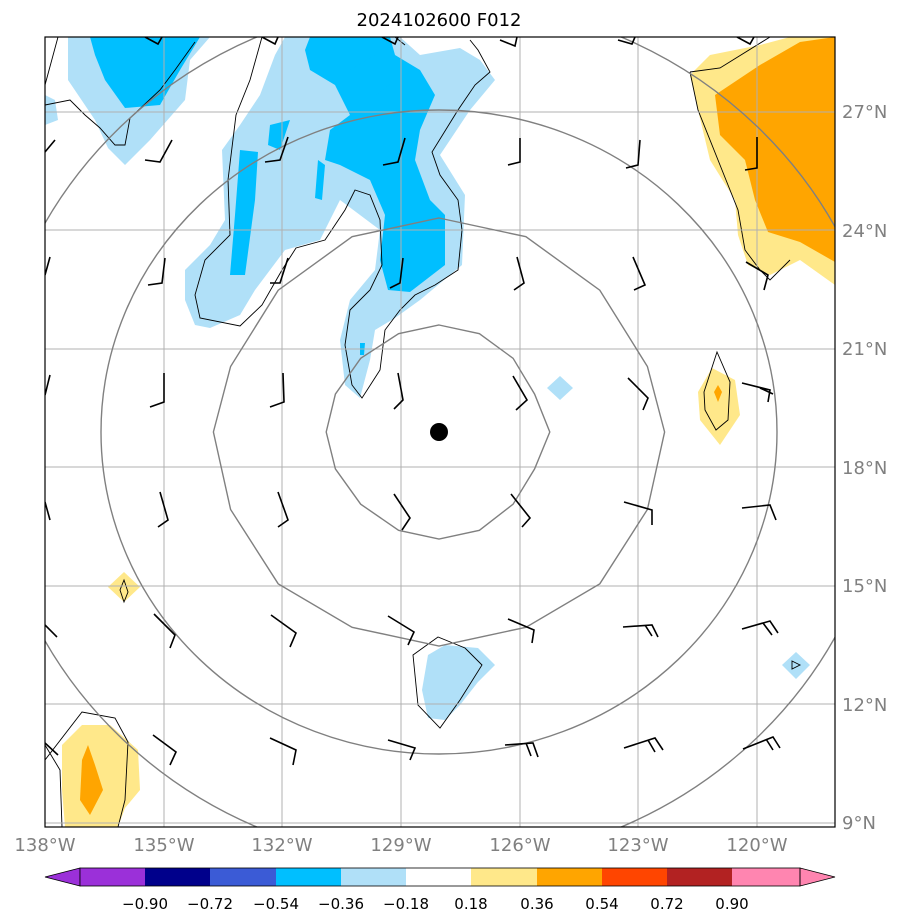 Image resolution: width=905 pixels, height=924 pixels. I want to click on lon-label: 126°W, so click(519, 845).